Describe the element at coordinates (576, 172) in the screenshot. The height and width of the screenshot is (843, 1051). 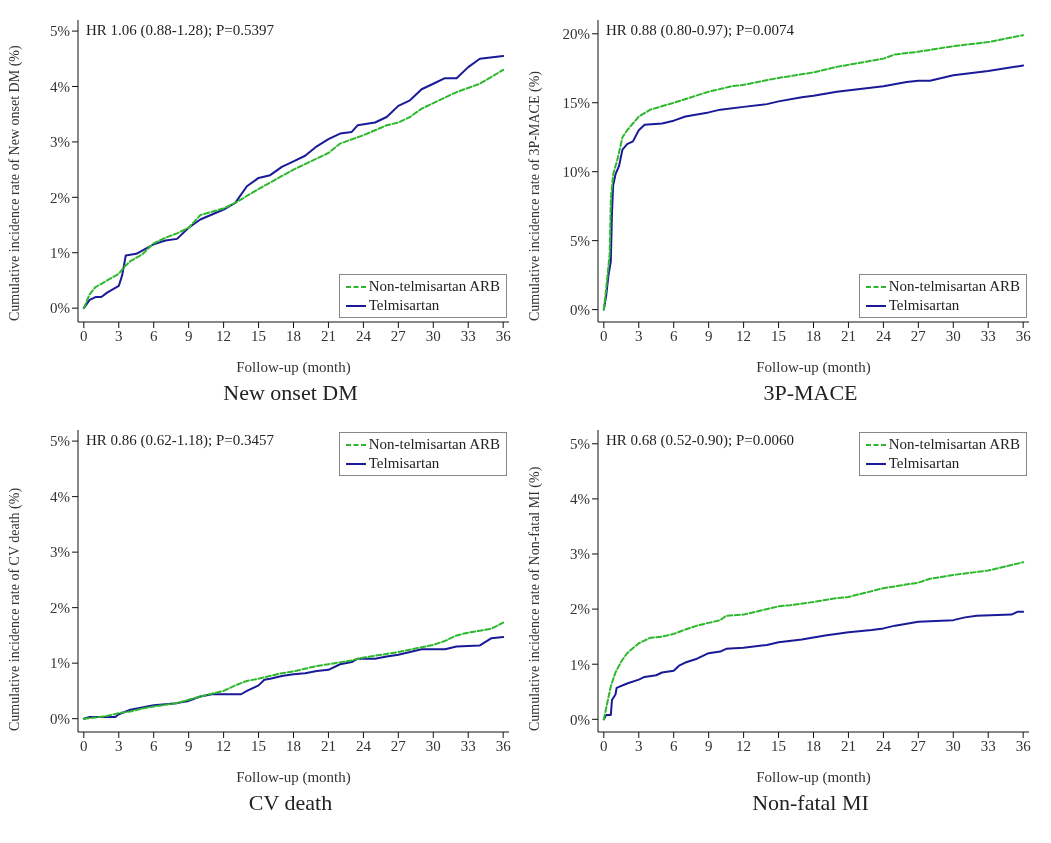
I see `y-tick-label: 10%` at that location.